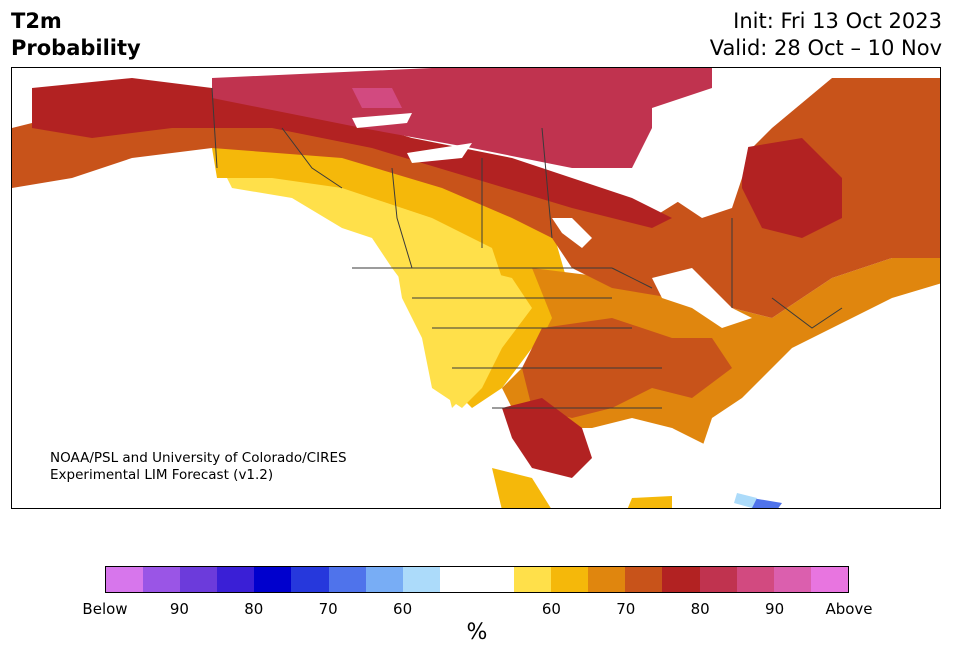 This screenshot has width=953, height=659. Describe the element at coordinates (477, 632) in the screenshot. I see `colorbar-unit: %` at that location.